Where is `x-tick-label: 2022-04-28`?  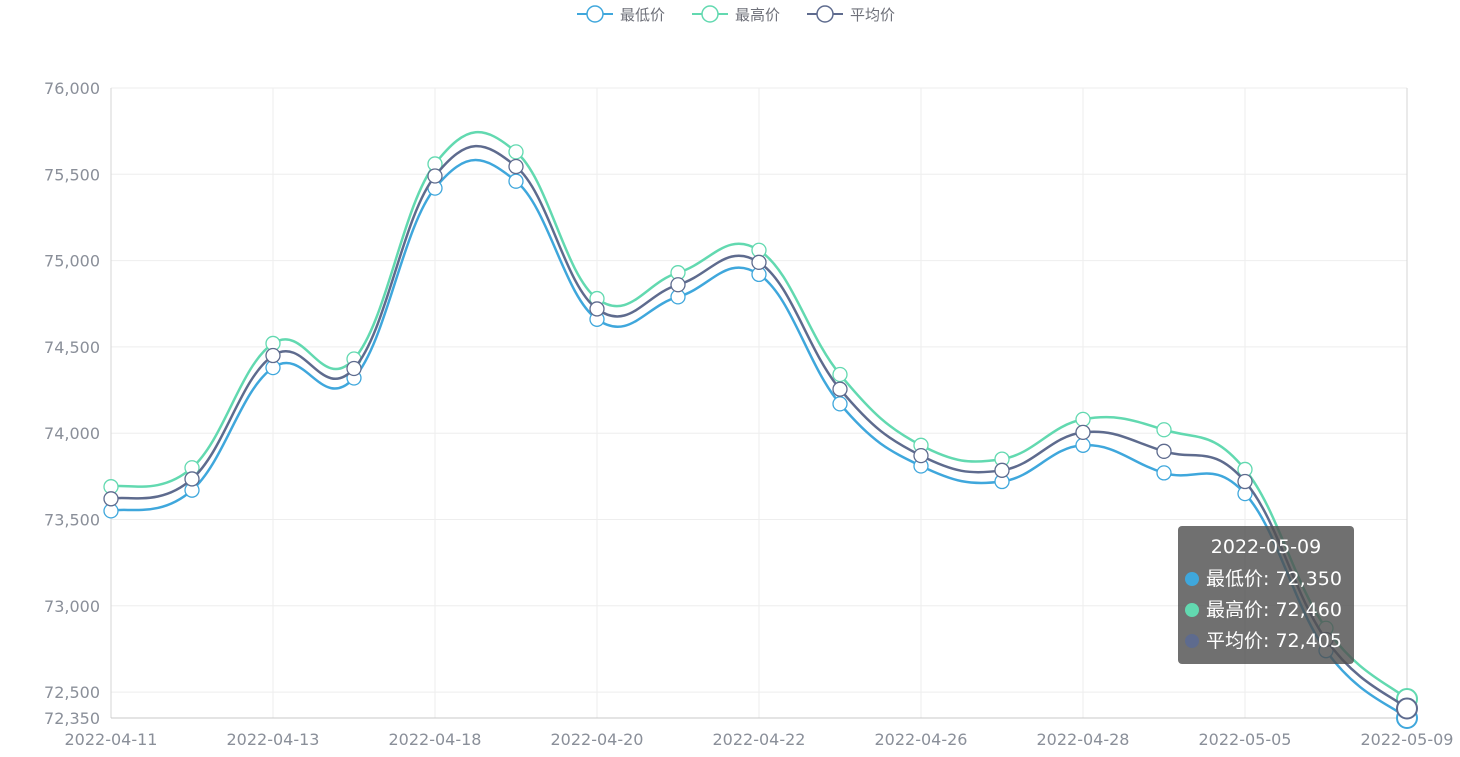
x-tick-label: 2022-04-28 is located at coordinates (1083, 739).